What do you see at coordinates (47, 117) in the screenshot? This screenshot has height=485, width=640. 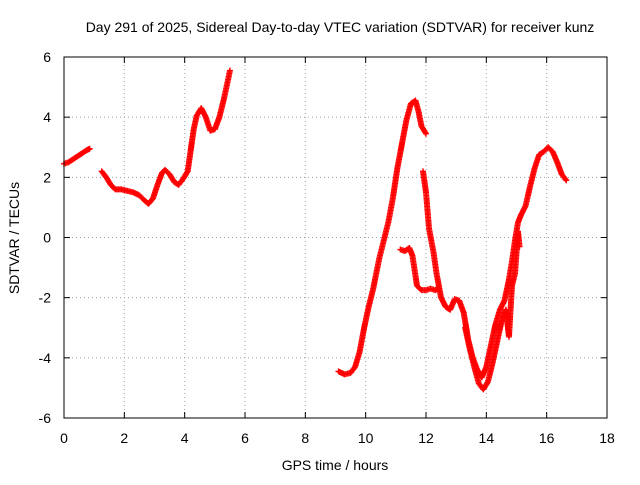 I see `y-tick-label: 4` at bounding box center [47, 117].